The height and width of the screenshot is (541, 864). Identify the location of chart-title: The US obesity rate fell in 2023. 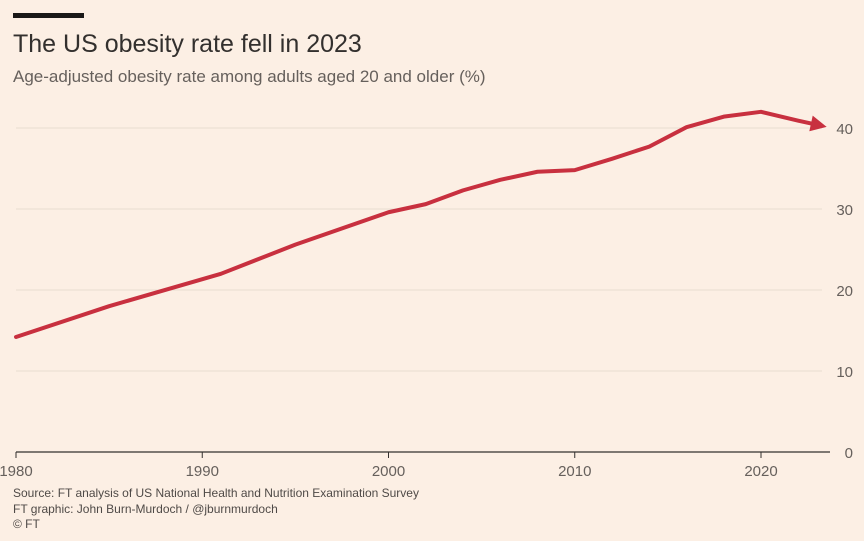
(187, 44).